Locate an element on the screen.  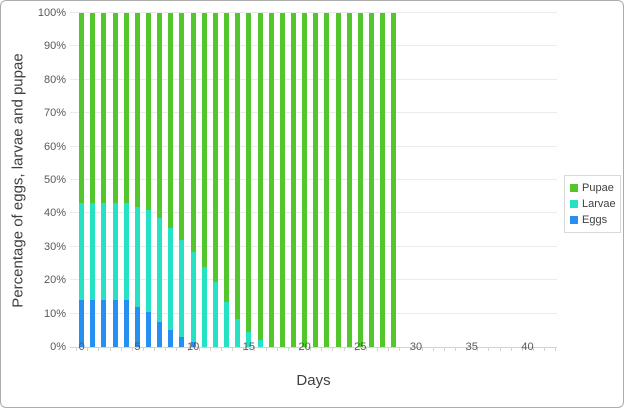
y-axis-title: Percentage of eggs, larvae and pupae is located at coordinates (18, 180).